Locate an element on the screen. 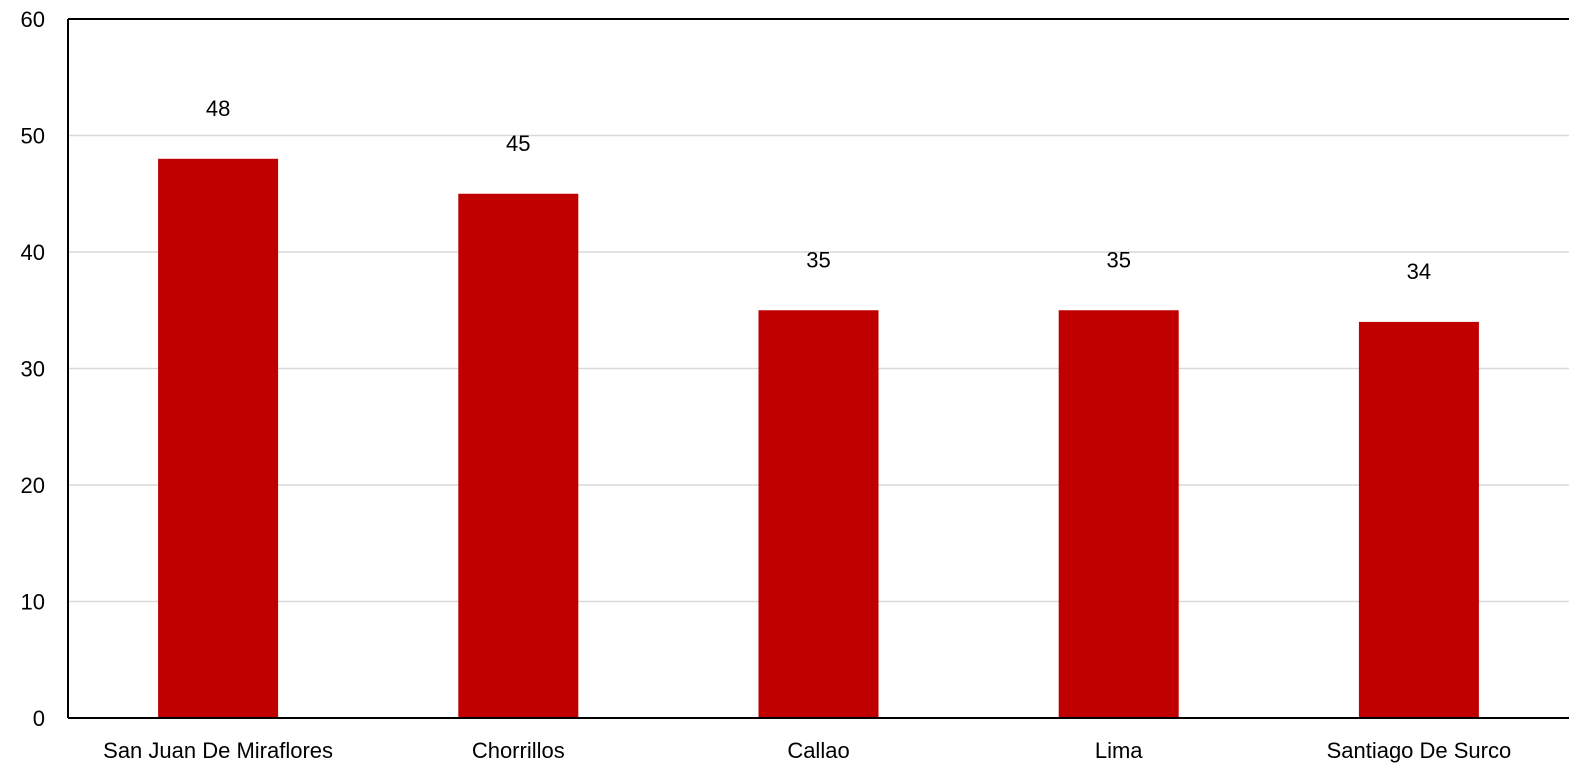 The image size is (1569, 767). y-tick-label: 0 is located at coordinates (39, 718).